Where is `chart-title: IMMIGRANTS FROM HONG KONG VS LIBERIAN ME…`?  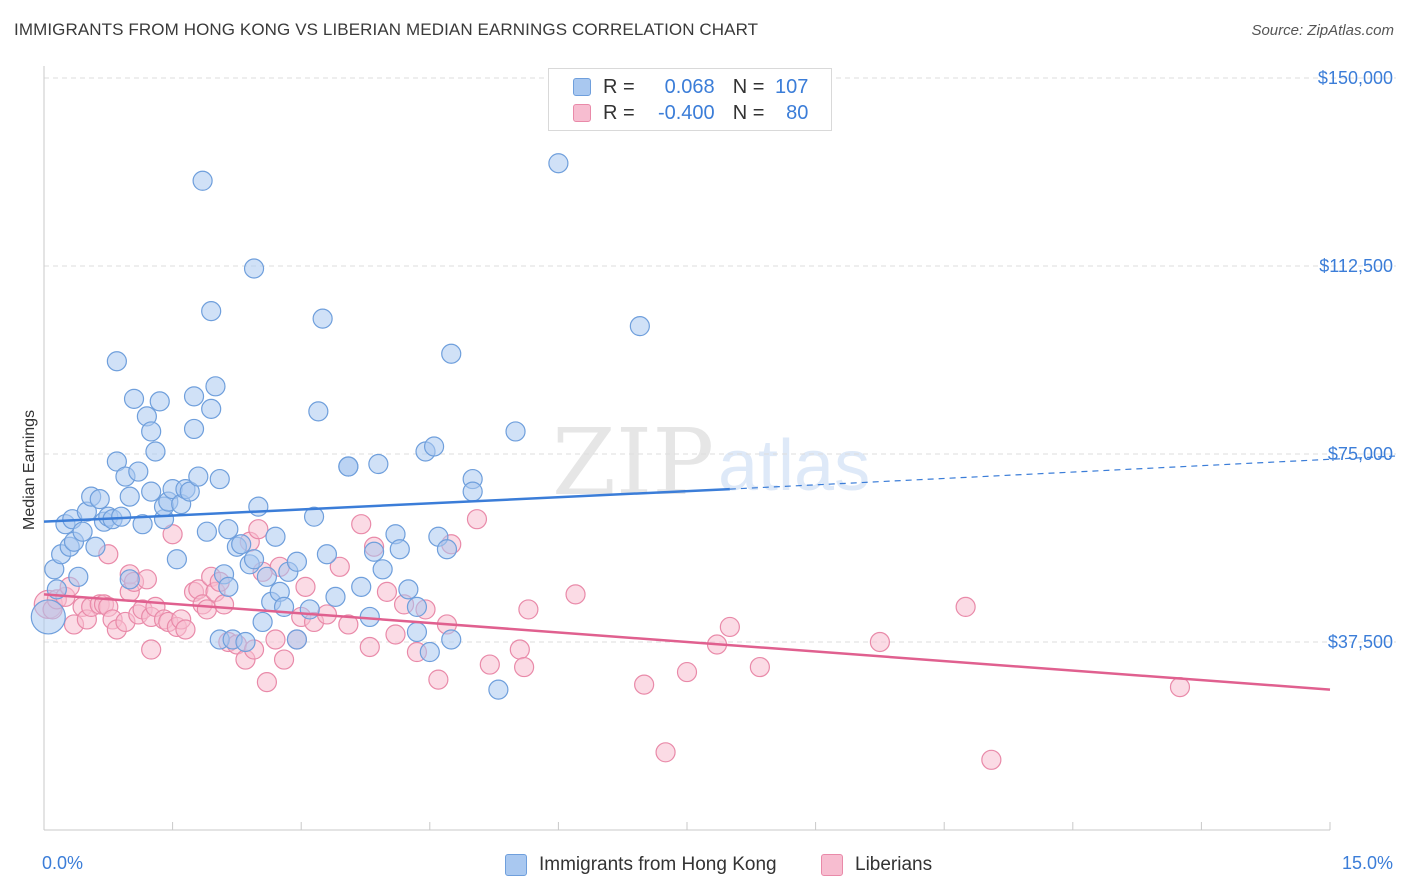 chart-title: IMMIGRANTS FROM HONG KONG VS LIBERIAN ME… is located at coordinates (386, 29).